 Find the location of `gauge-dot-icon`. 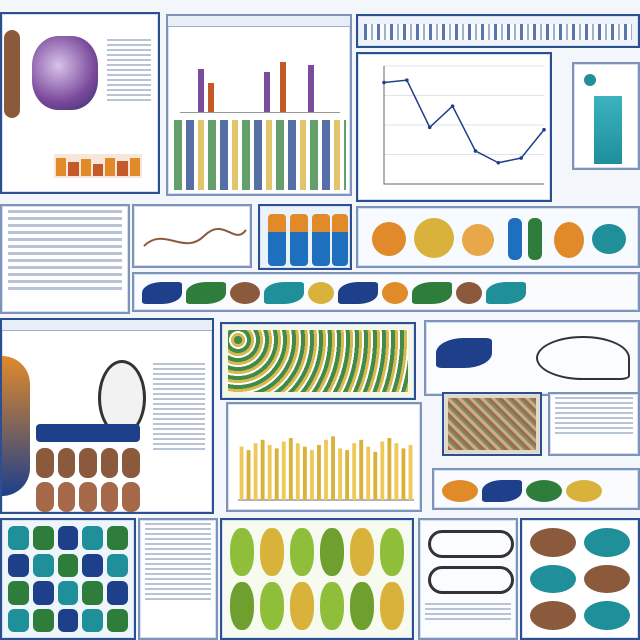

gauge-dot-icon is located at coordinates (590, 80).